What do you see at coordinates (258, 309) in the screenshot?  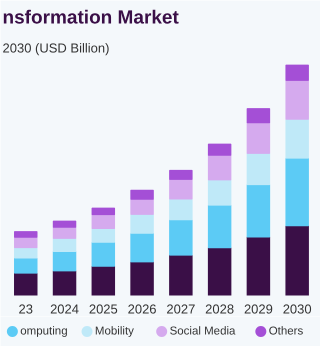 I see `x-tick-label: 2029` at bounding box center [258, 309].